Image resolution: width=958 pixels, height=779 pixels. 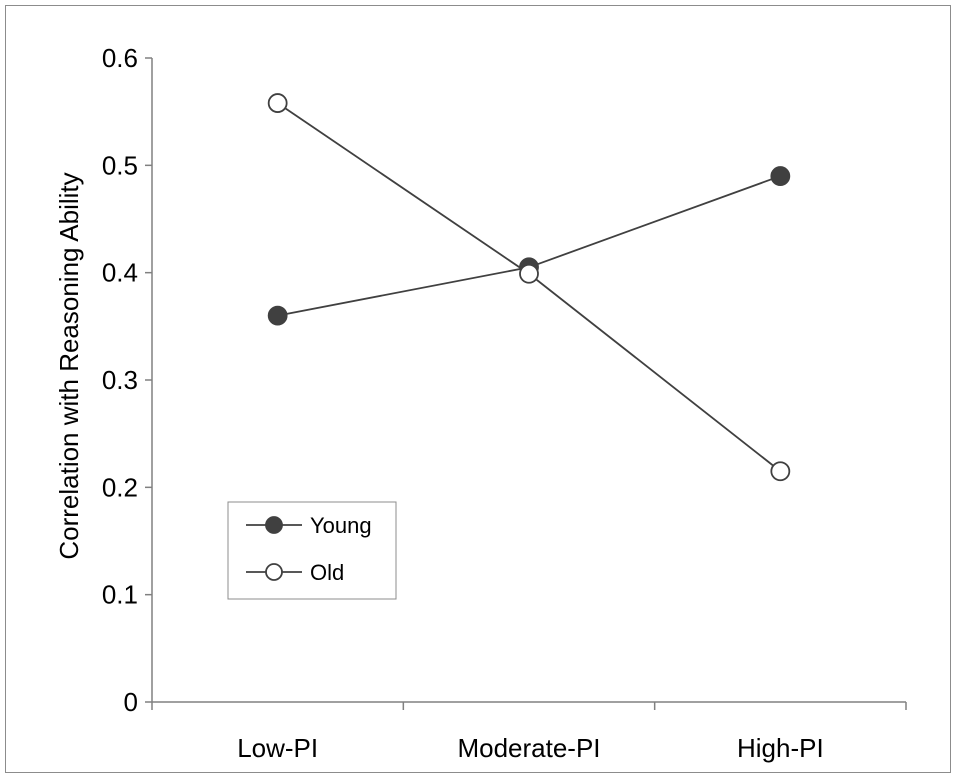 I want to click on legend-label-old: Old, so click(x=327, y=572).